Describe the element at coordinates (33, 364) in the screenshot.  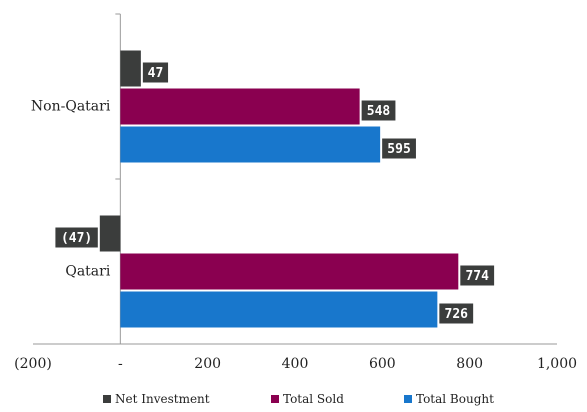
I see `x-tick-label: (200)` at that location.